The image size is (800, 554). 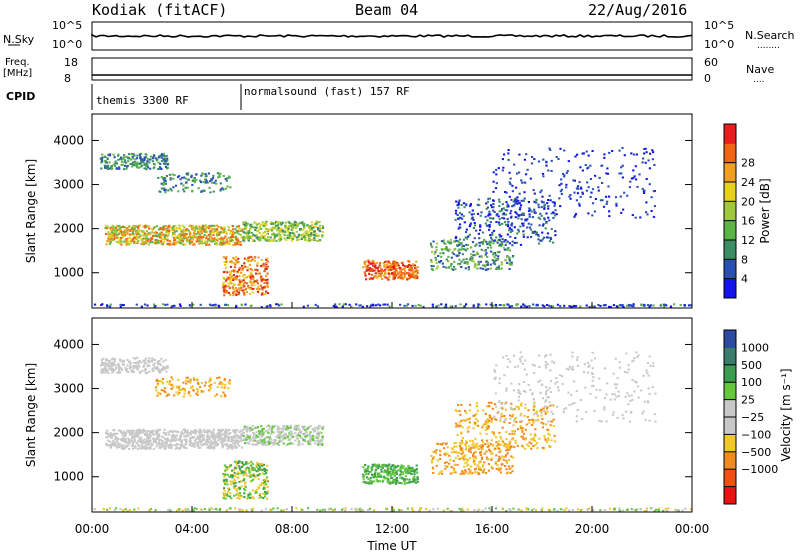 What do you see at coordinates (469, 234) in the screenshot?
I see `power-cell-2099` at bounding box center [469, 234].